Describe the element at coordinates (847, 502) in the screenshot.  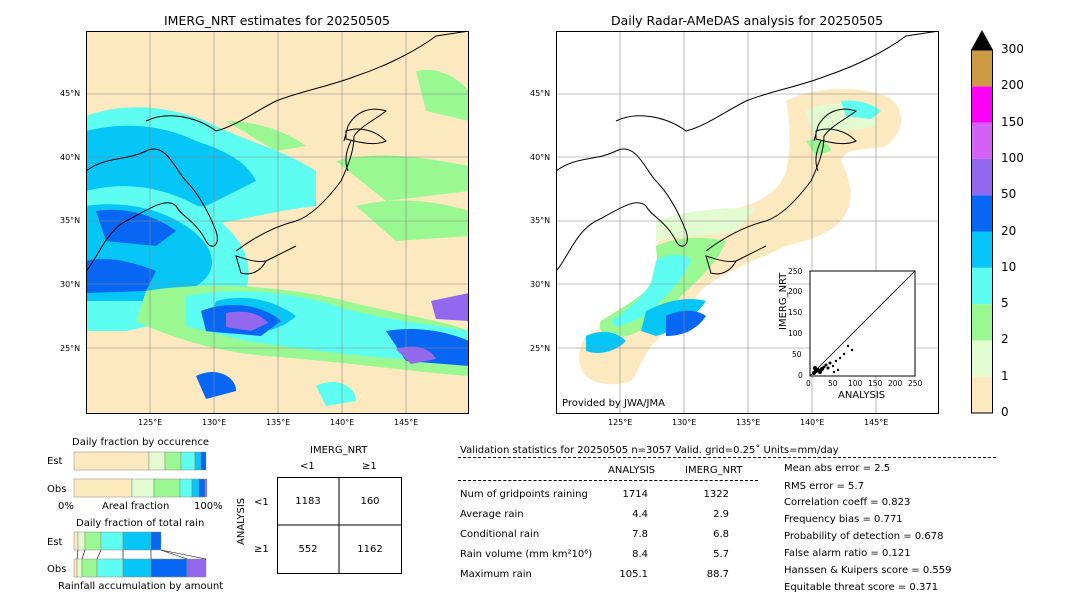
I see `score-line: Correlation coeff = 0.823` at that location.